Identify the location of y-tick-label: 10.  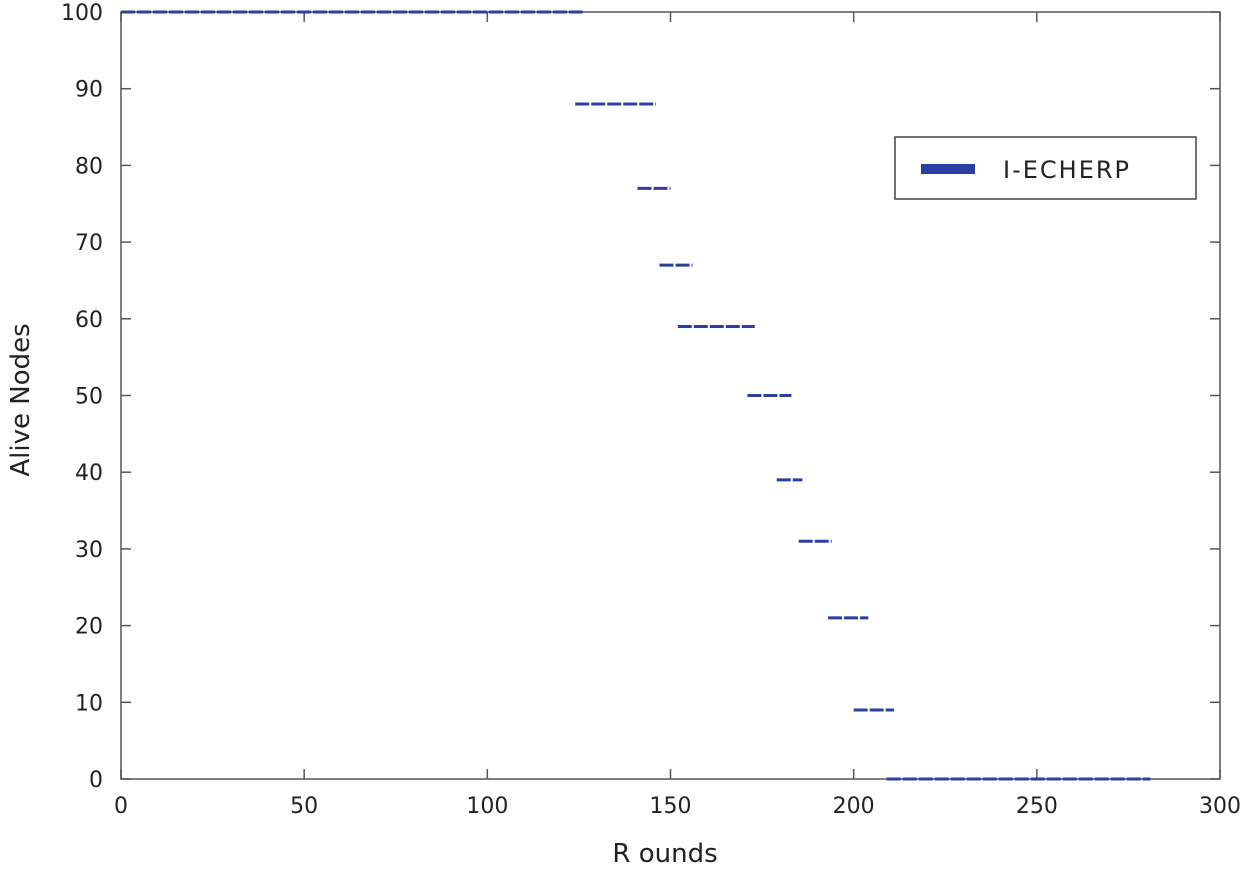
(89, 703).